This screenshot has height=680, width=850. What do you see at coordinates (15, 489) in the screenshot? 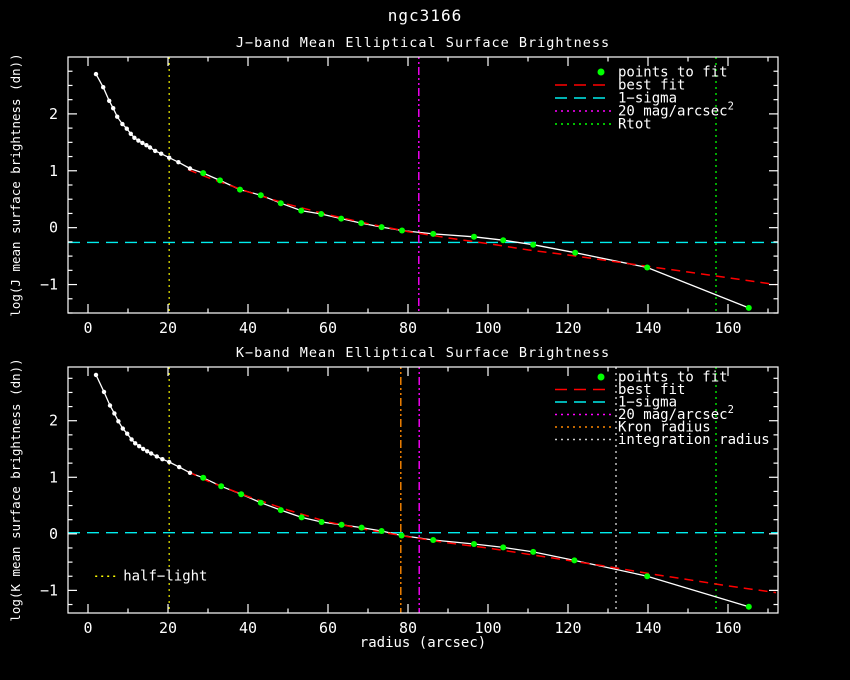
I see `y-axis-label: log(K mean surface brightness (dn))` at bounding box center [15, 489].